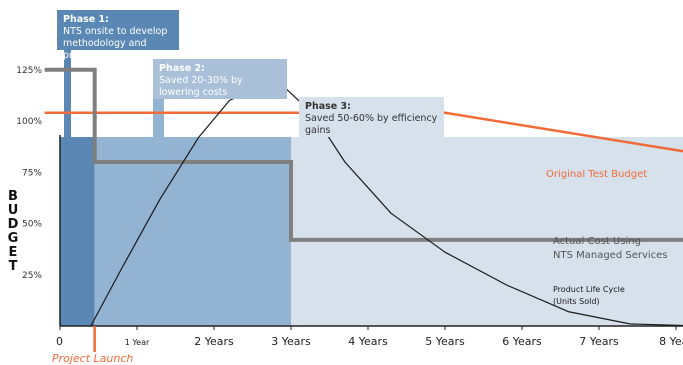 This screenshot has height=365, width=683. What do you see at coordinates (671, 341) in the screenshot?
I see `x-tick-label: 8 Year` at bounding box center [671, 341].